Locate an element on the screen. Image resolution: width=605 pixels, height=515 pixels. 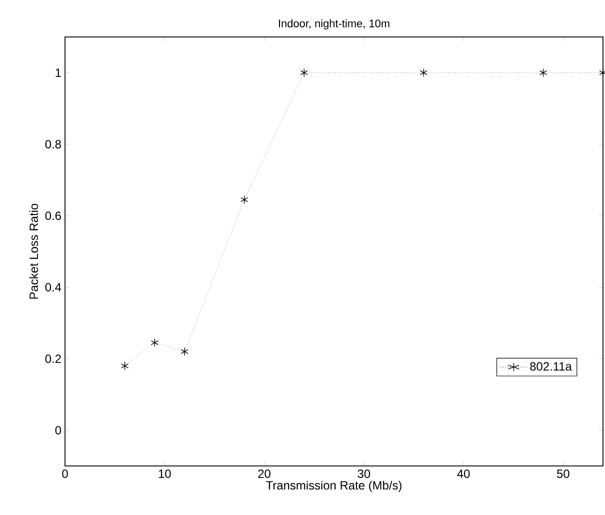
y-tick-label: 0.2 is located at coordinates (53, 358).